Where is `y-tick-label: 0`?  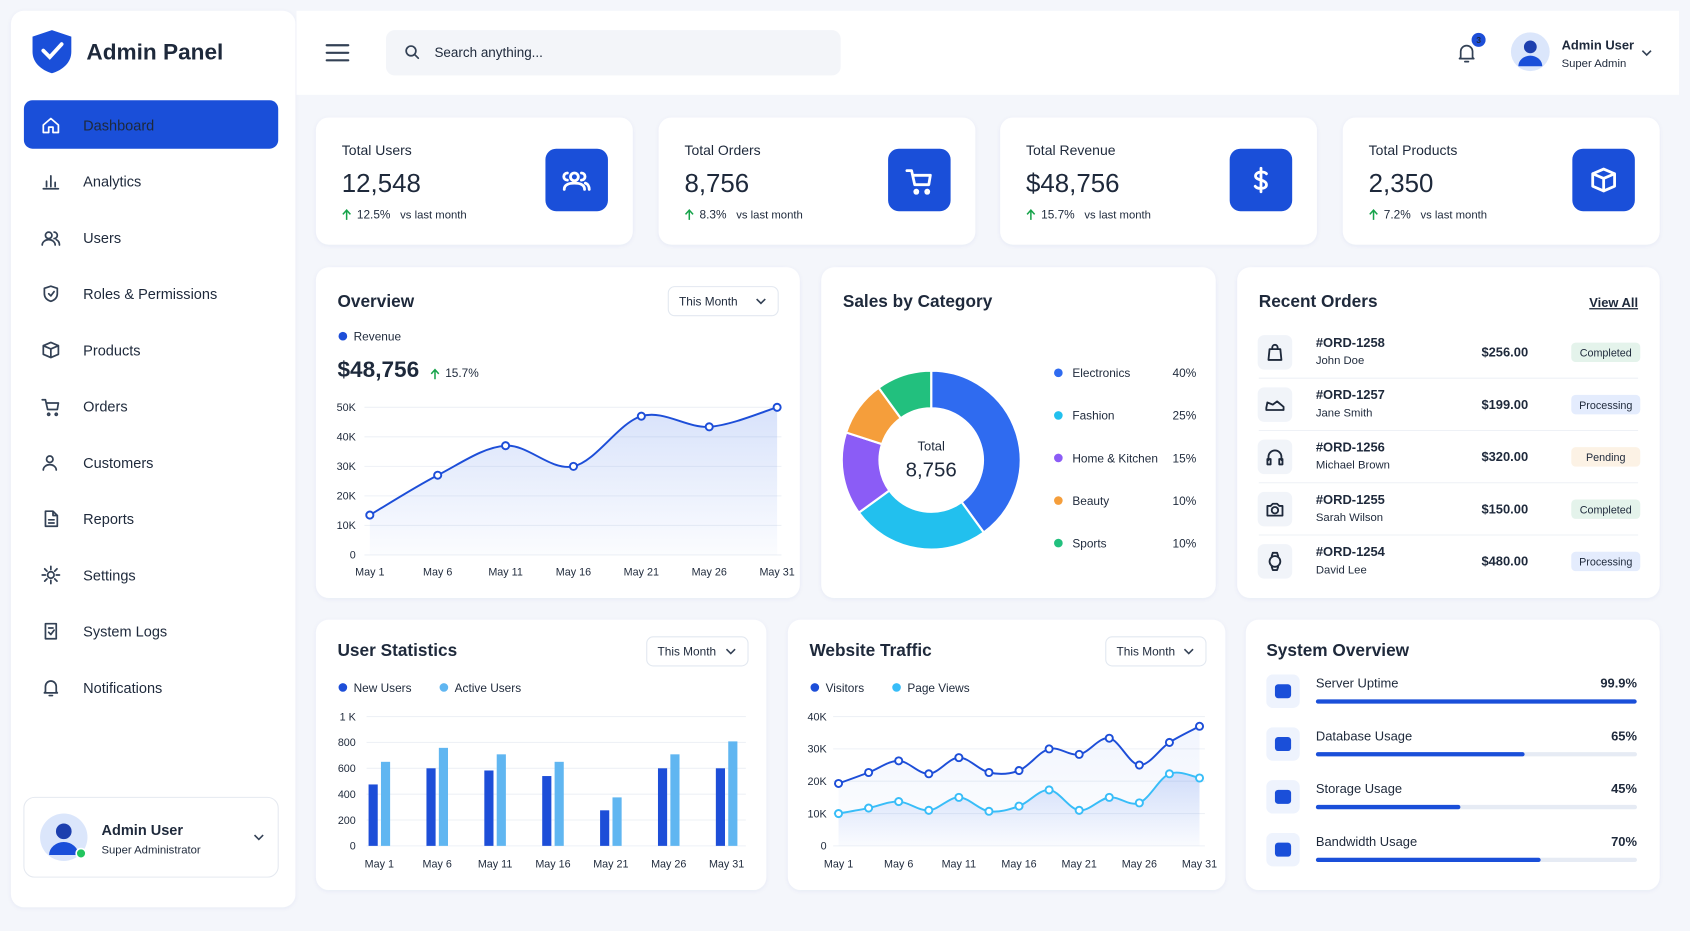 y-tick-label: 0 is located at coordinates (353, 847).